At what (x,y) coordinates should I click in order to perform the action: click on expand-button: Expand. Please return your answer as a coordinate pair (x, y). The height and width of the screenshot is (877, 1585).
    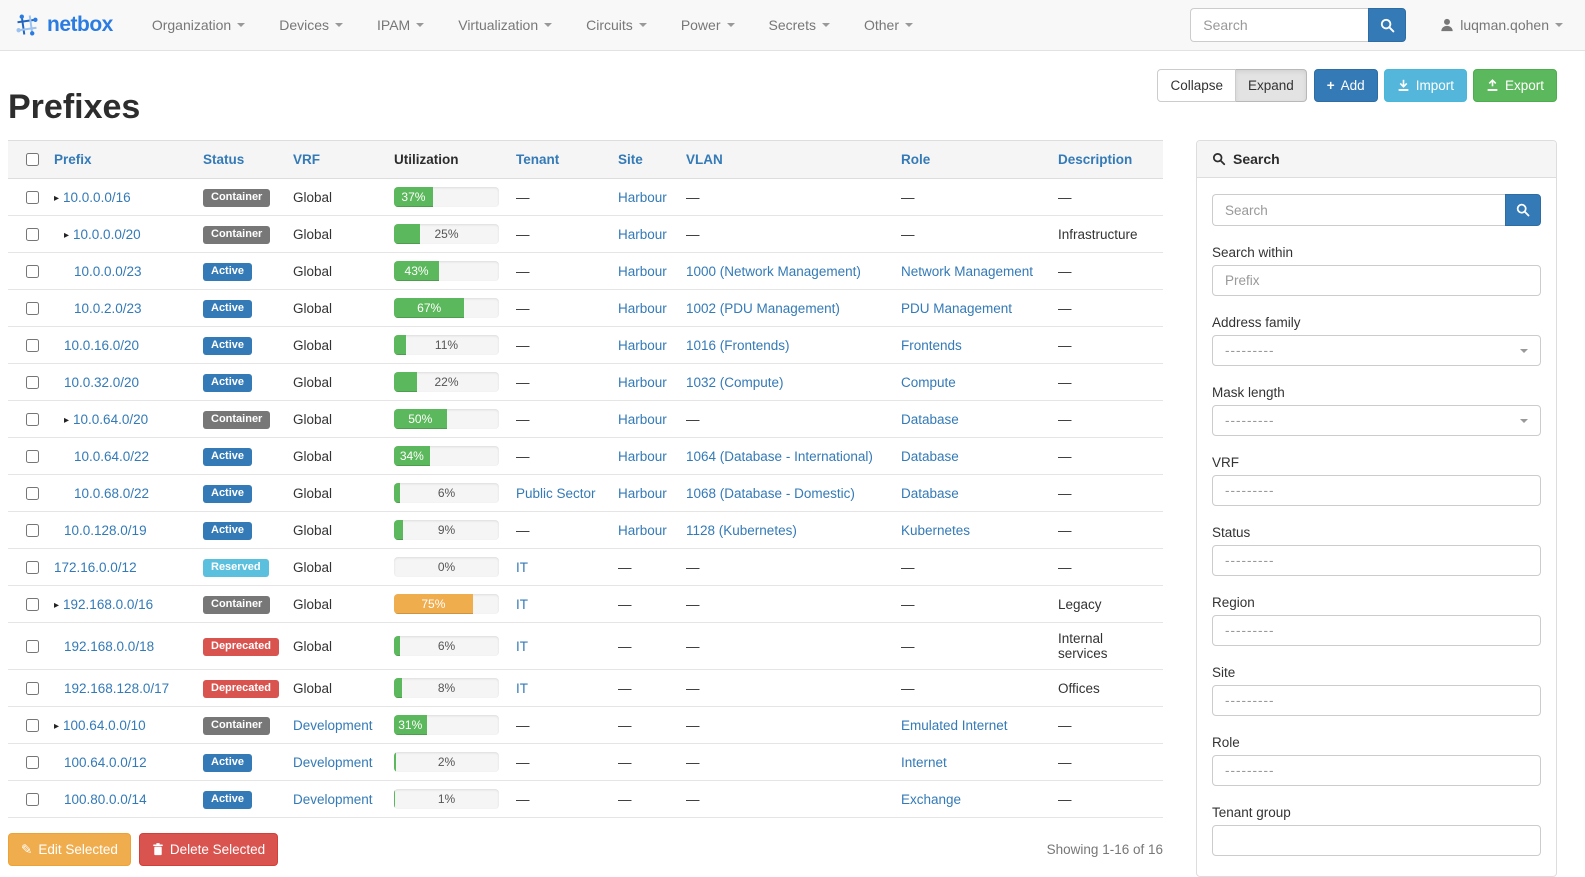
    Looking at the image, I should click on (1271, 85).